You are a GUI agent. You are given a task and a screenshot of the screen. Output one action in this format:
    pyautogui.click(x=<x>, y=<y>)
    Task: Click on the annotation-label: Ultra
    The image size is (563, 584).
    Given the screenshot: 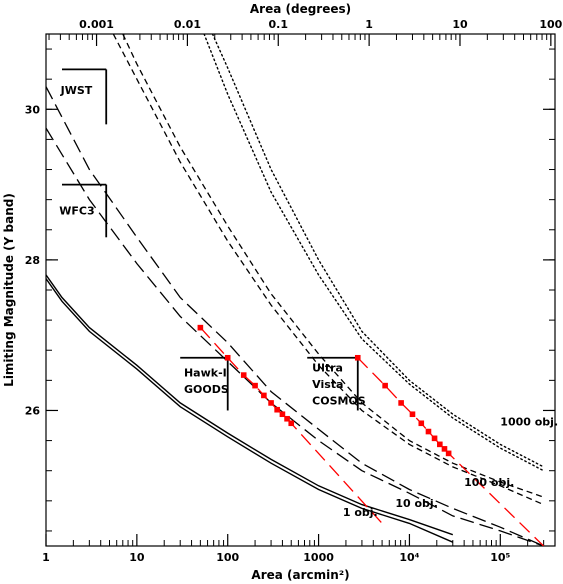 What is the action you would take?
    pyautogui.click(x=327, y=367)
    